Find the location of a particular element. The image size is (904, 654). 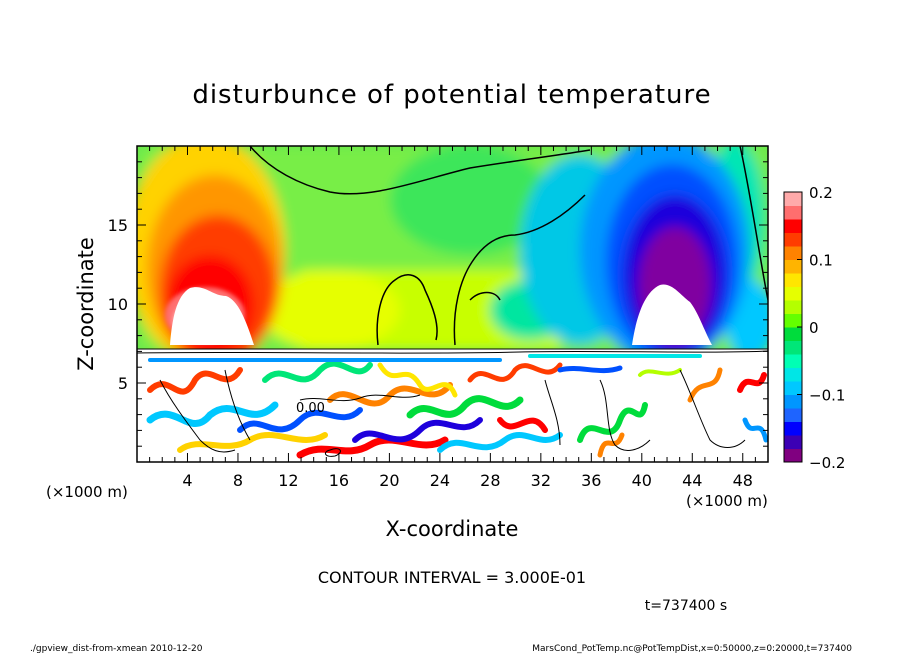

x-tick-label: 12 is located at coordinates (288, 480).